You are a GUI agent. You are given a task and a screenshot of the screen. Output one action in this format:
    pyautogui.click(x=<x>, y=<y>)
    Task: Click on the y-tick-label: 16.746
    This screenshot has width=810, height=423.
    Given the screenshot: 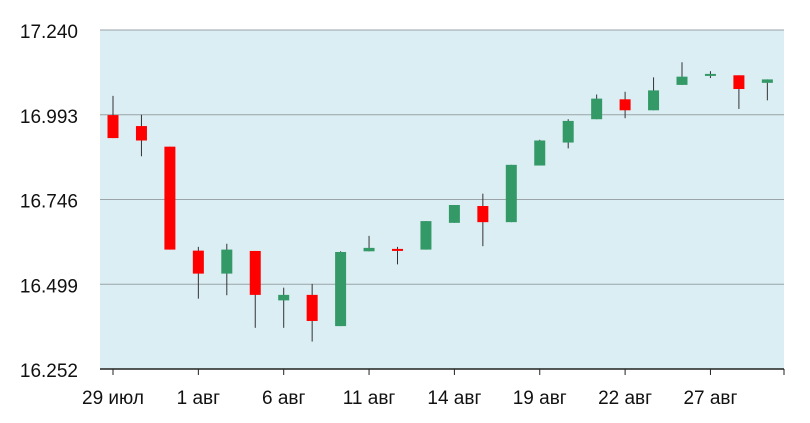 What is the action you would take?
    pyautogui.click(x=49, y=202)
    